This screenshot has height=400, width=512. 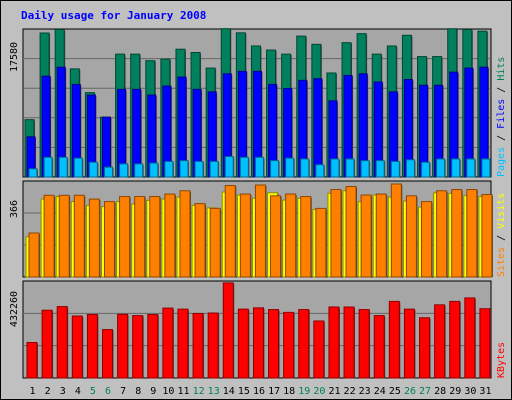 What do you see at coordinates (168, 391) in the screenshot?
I see `x-tick-label-day-10: 10` at bounding box center [168, 391].